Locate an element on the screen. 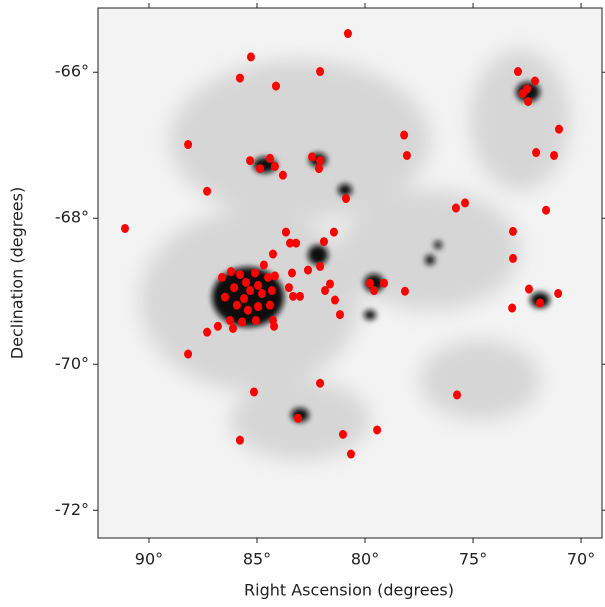  y-axis-label: Declination (degrees) is located at coordinates (17, 273).